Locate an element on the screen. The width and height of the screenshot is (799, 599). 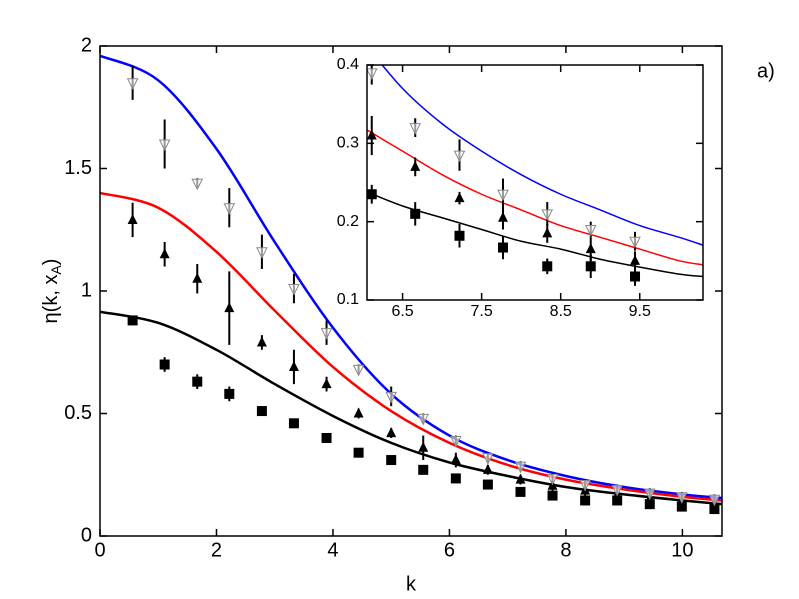
y-tick-label: 1 is located at coordinates (86, 290).